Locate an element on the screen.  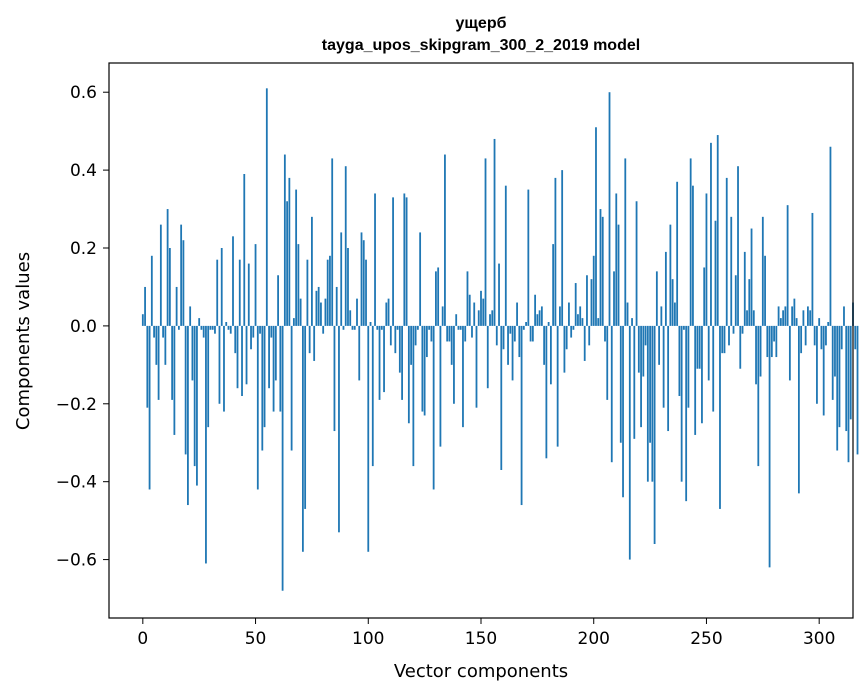
y-tick-label: −0.4 is located at coordinates (76, 483).